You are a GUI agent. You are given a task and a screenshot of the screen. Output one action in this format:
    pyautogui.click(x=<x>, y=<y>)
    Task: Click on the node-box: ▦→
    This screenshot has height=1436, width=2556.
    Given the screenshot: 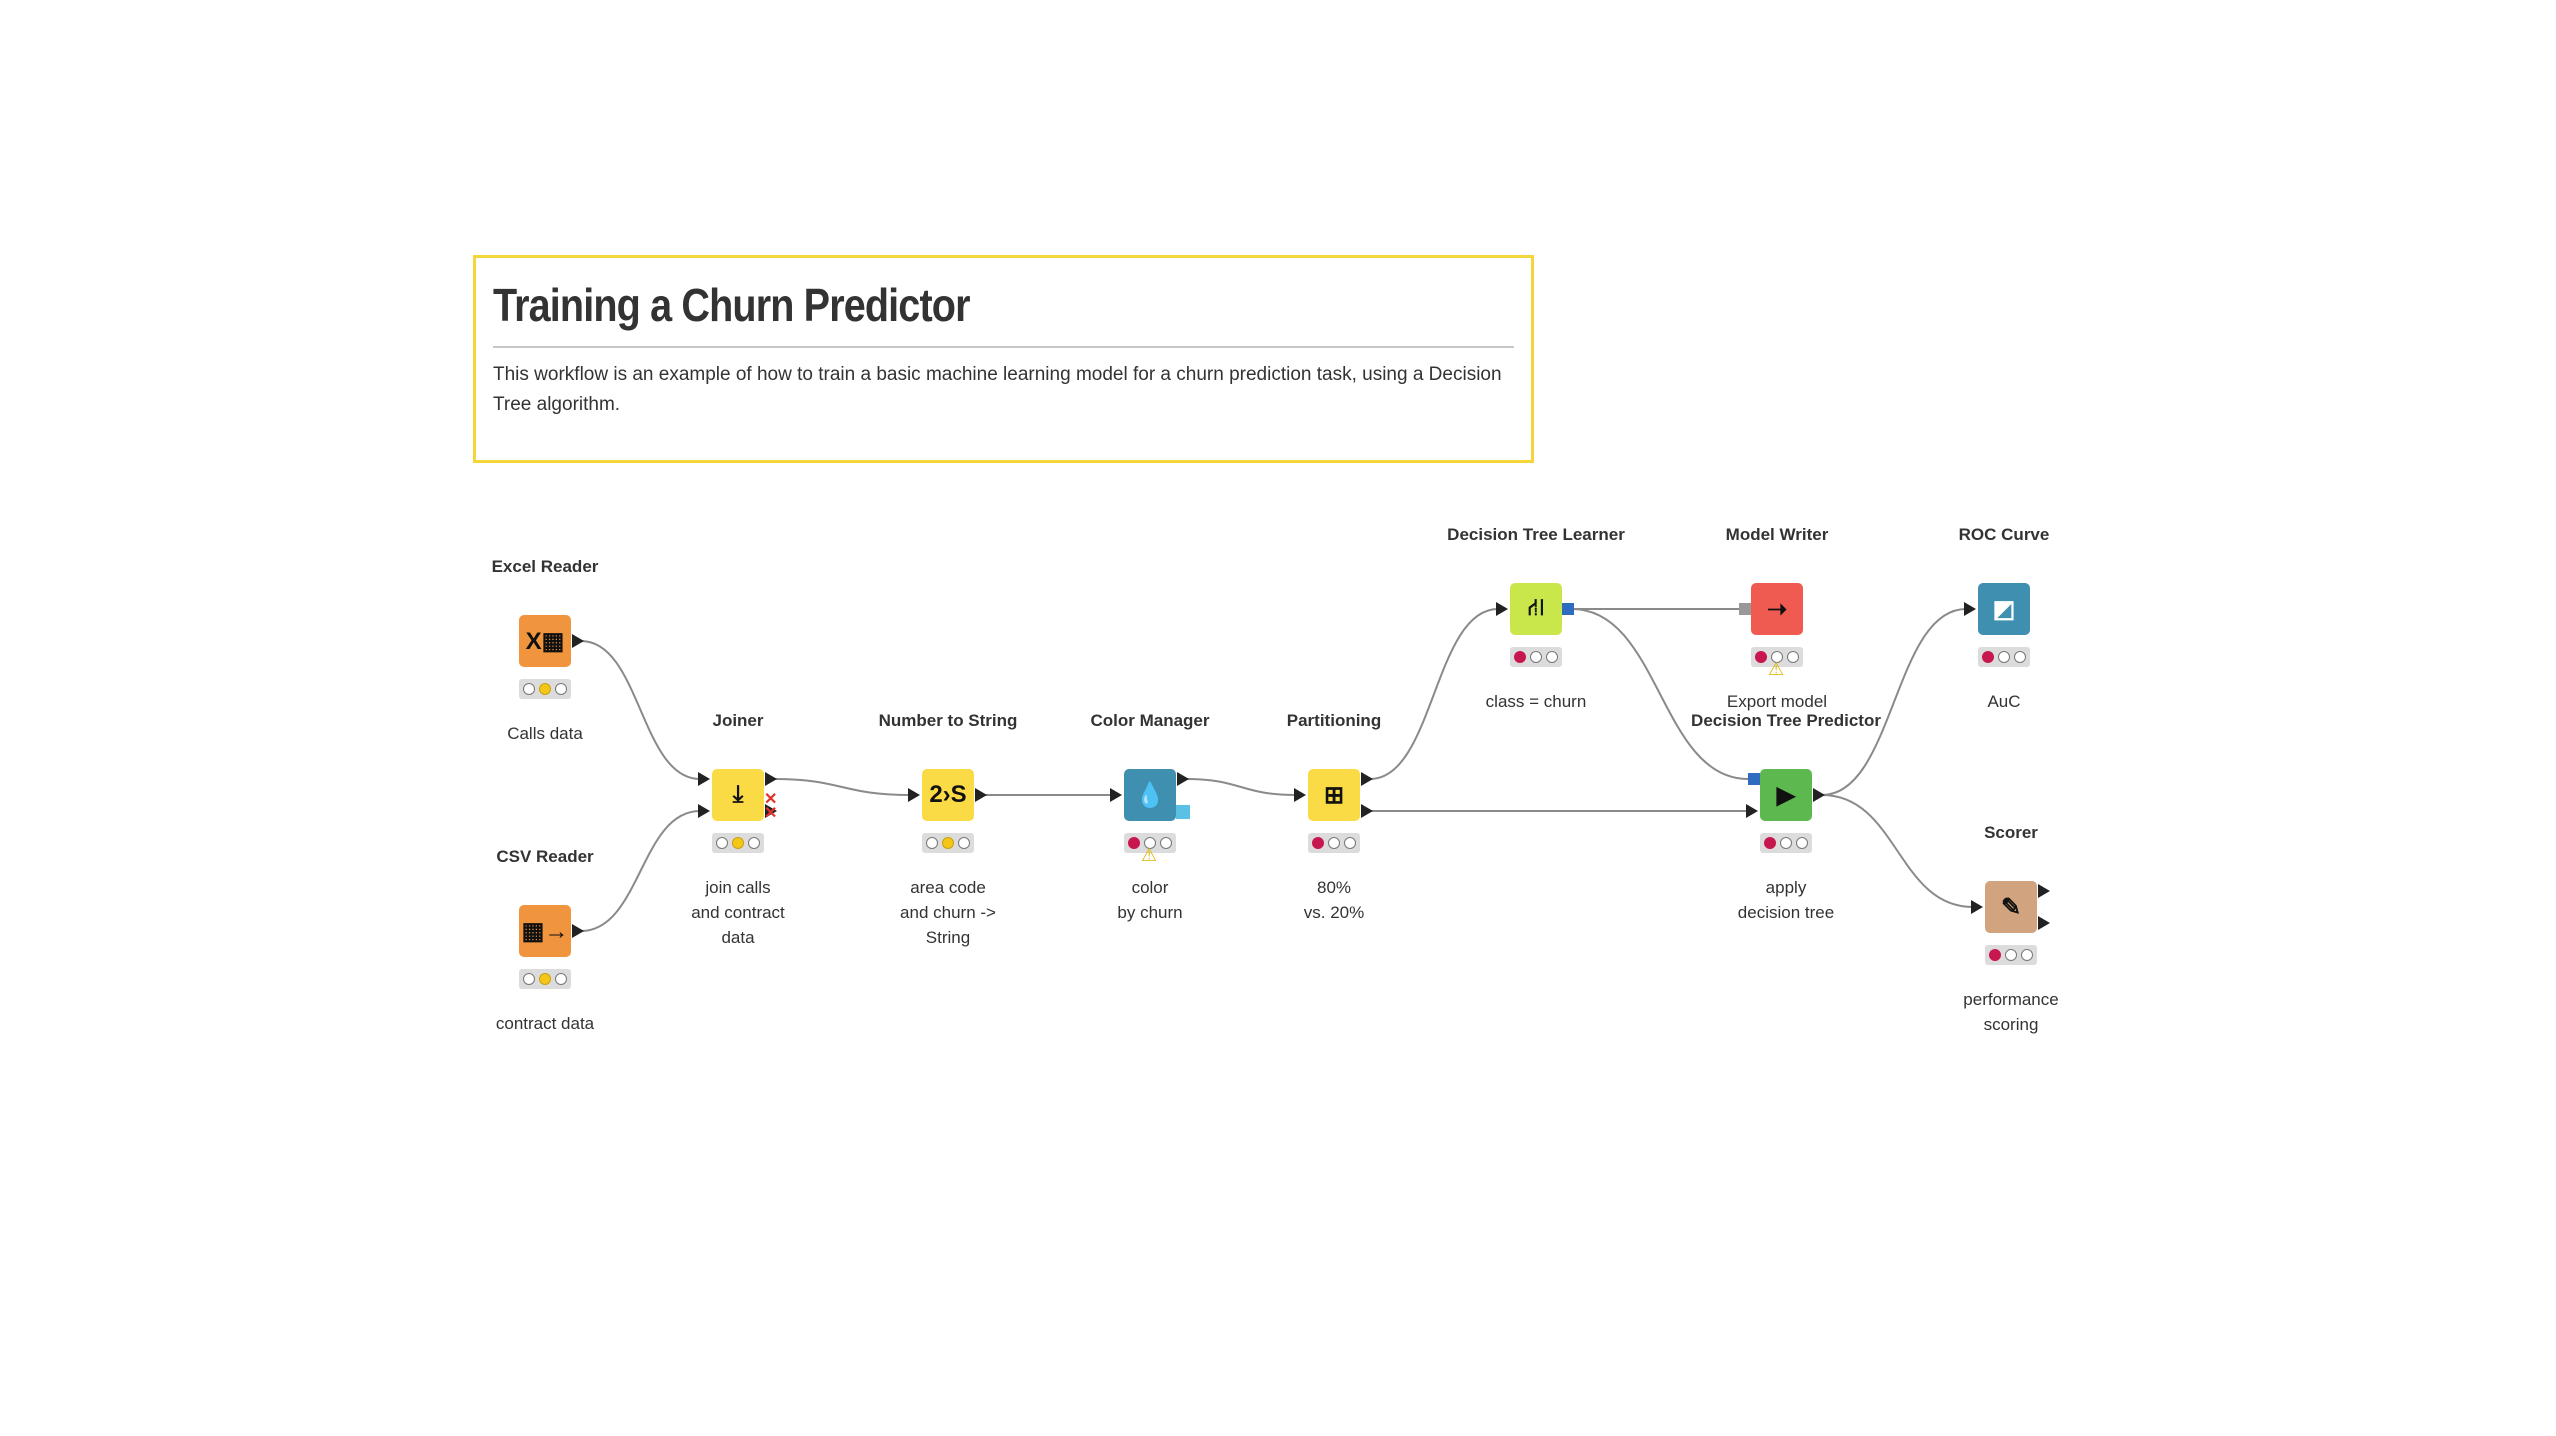 What is the action you would take?
    pyautogui.click(x=545, y=931)
    